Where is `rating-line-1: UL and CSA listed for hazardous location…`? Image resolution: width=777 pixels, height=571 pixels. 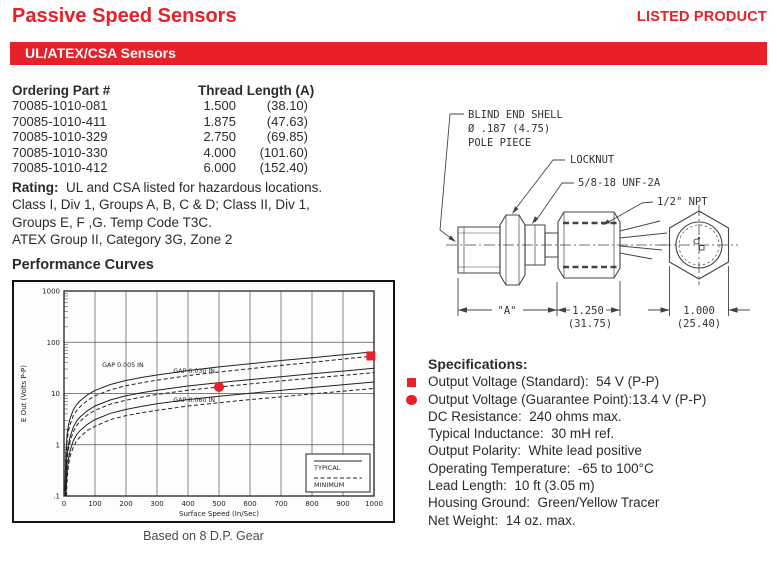 rating-line-1: UL and CSA listed for hazardous location… is located at coordinates (194, 187).